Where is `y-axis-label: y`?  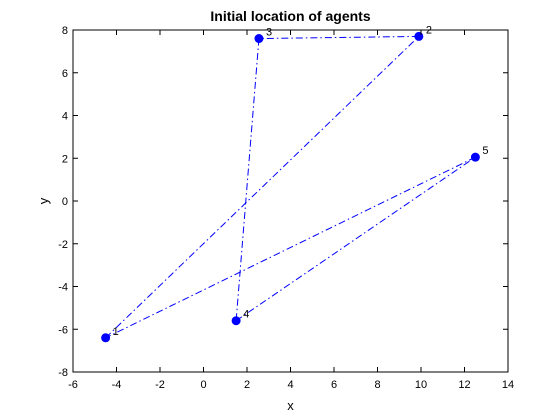 y-axis-label: y is located at coordinates (43, 200).